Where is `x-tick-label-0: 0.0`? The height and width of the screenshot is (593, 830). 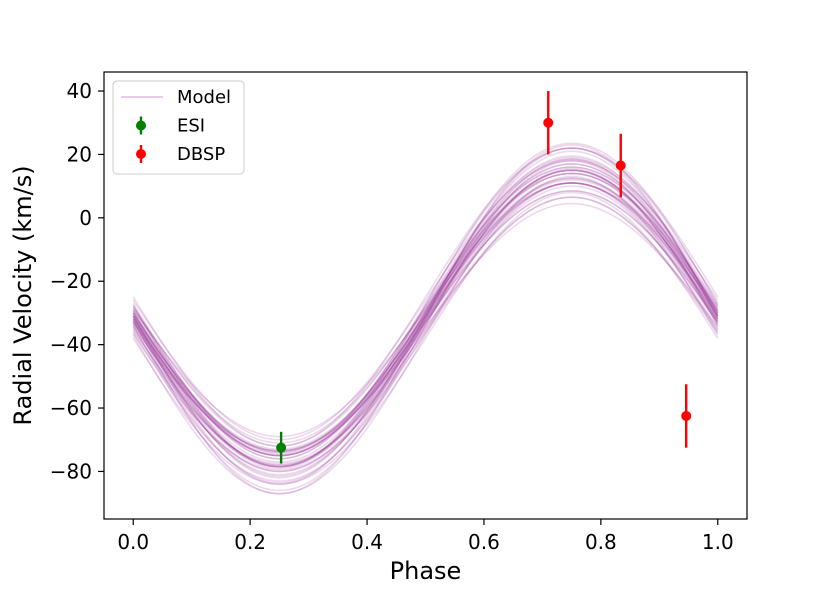 x-tick-label-0: 0.0 is located at coordinates (133, 542).